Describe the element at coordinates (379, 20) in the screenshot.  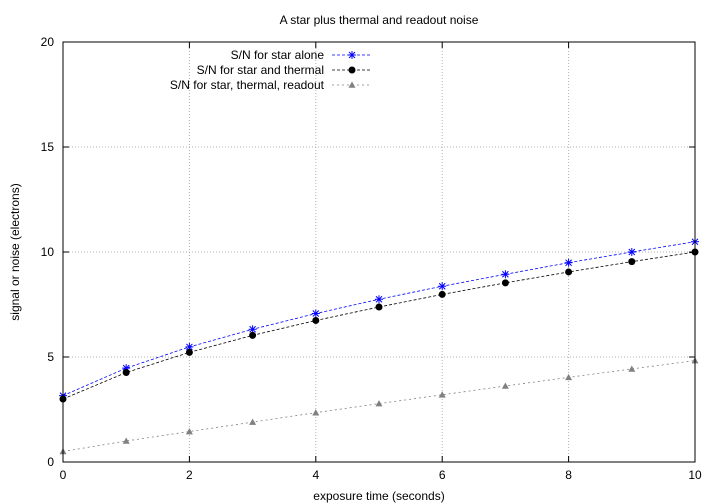
I see `chart-title: A star plus thermal and readout noise` at that location.